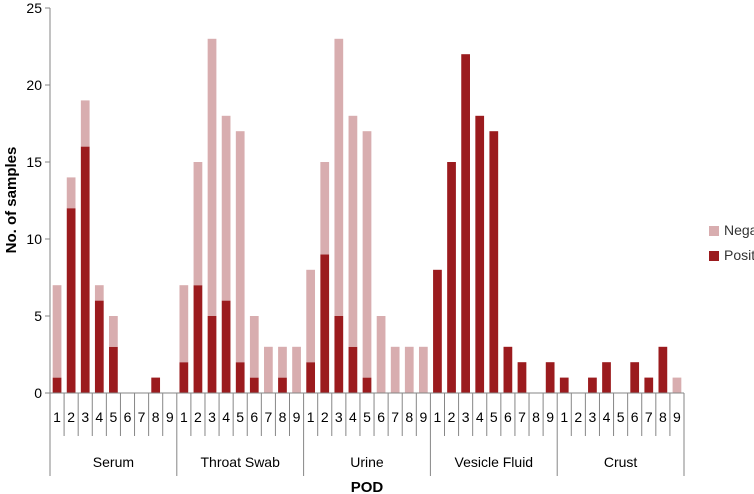 This screenshot has height=494, width=754. I want to click on y-tick-label: 15, so click(34, 162).